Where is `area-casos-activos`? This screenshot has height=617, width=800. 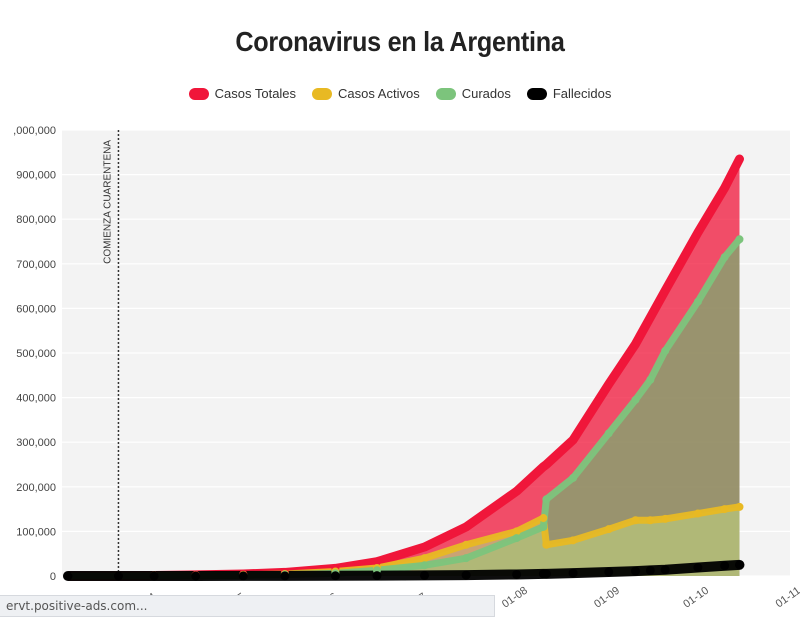 area-casos-activos is located at coordinates (403, 541).